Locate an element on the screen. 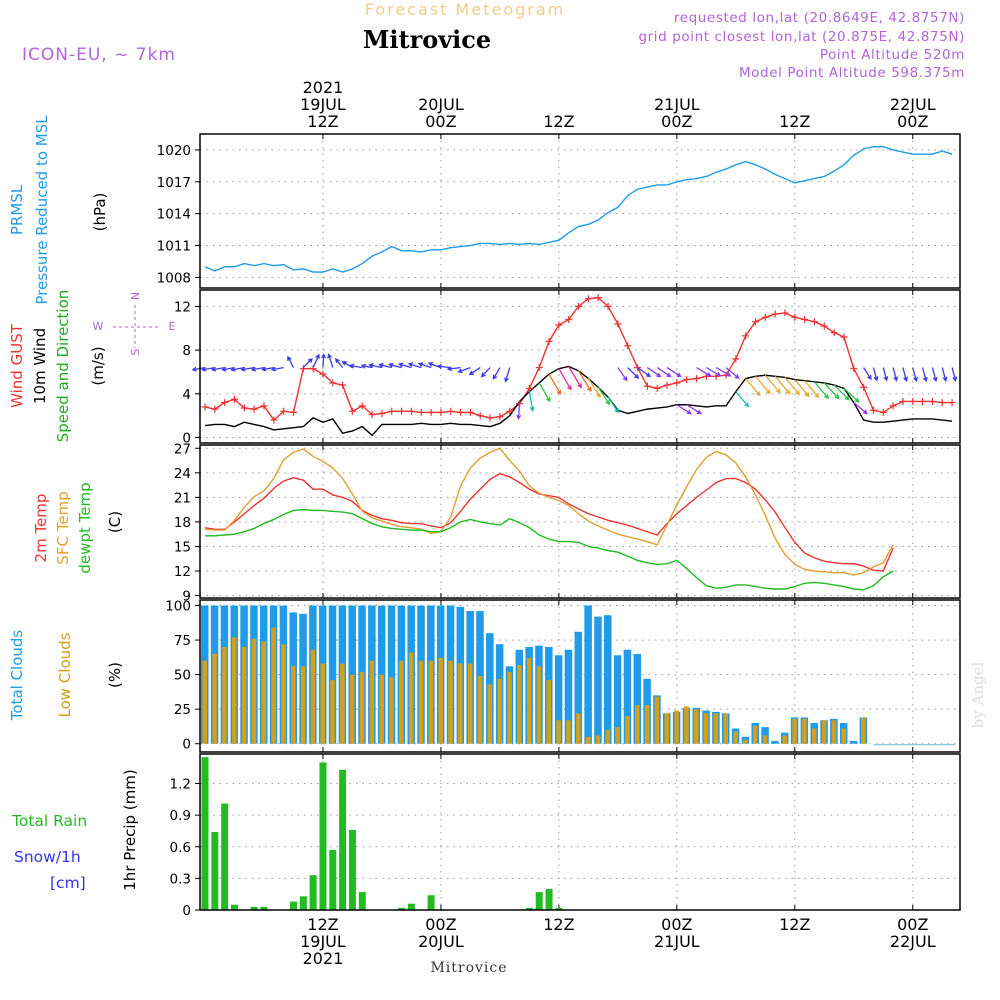 The image size is (1000, 1000). y-tick-label: 50 is located at coordinates (182, 676).